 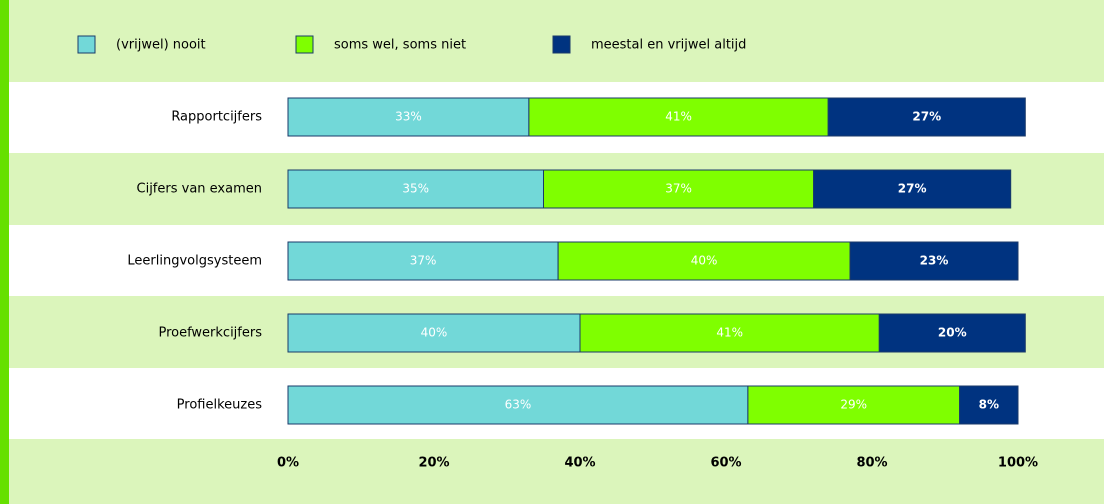 I want to click on category-label: Rapportcijfers, so click(x=216, y=117).